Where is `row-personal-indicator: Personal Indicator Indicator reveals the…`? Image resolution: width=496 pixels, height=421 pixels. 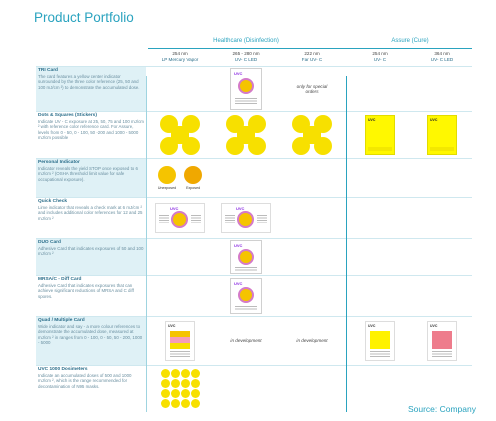
row-personal-indicator: Personal Indicator Indicator reveals the… is located at coordinates (254, 177).